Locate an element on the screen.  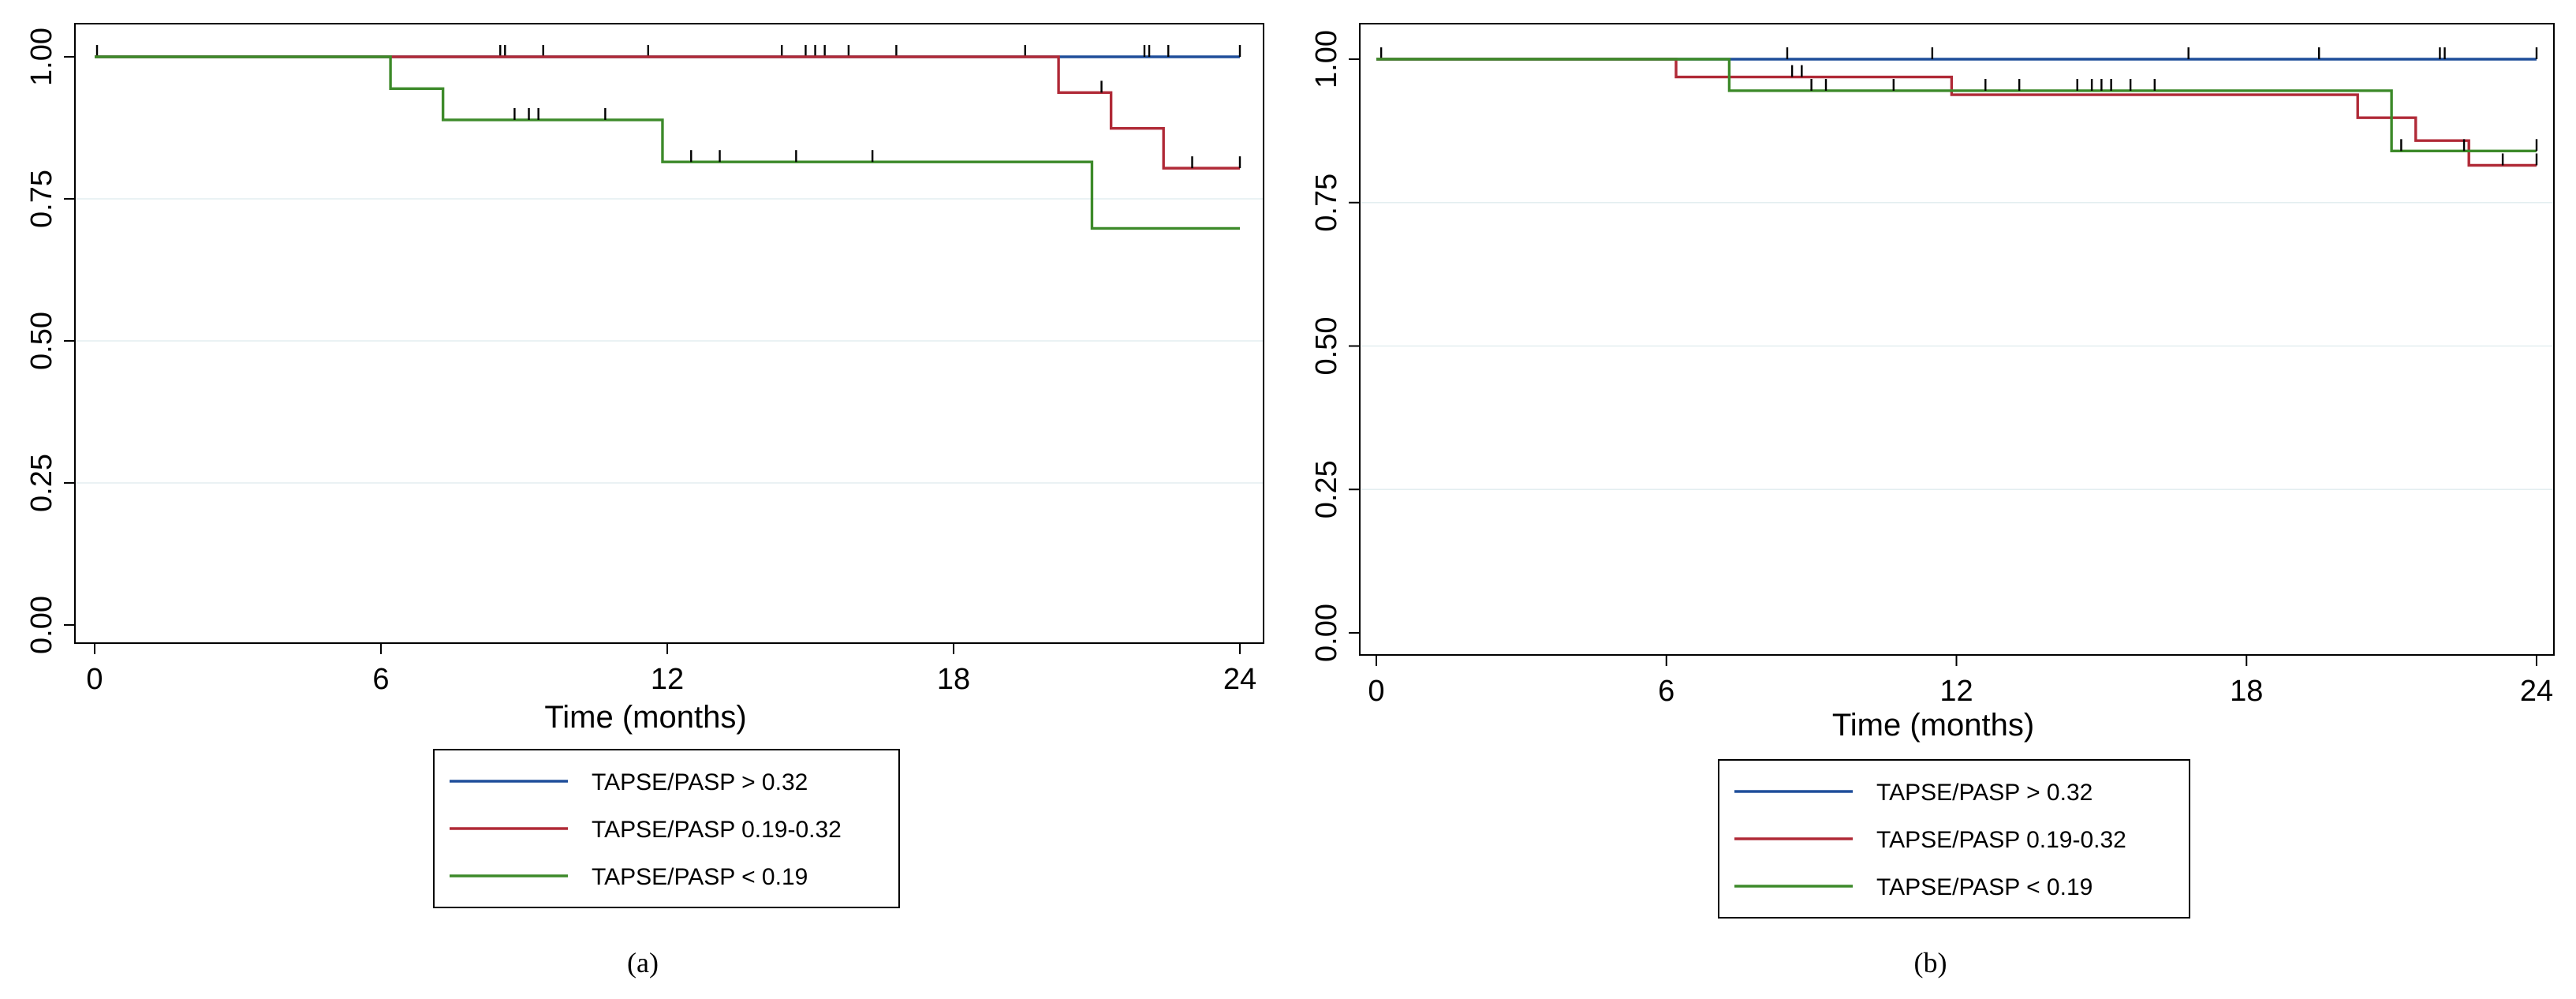
legend-box is located at coordinates (666, 829).